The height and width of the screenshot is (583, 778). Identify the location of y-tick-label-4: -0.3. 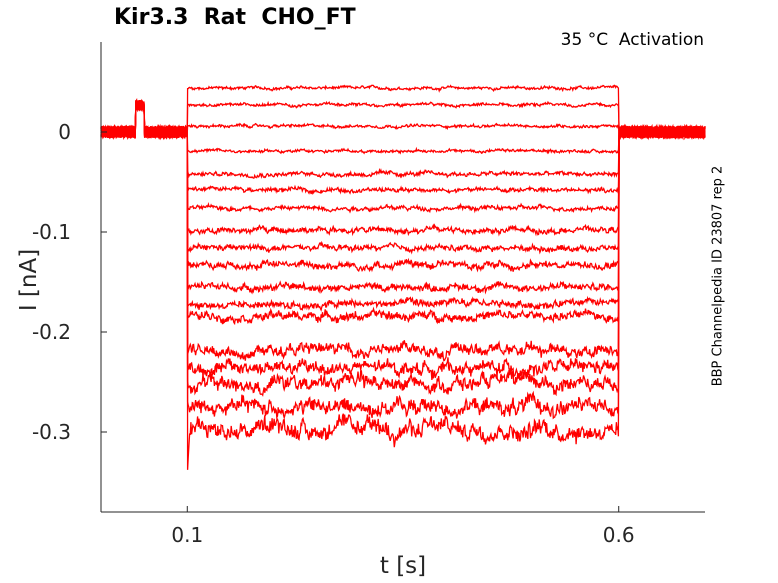
(51, 432).